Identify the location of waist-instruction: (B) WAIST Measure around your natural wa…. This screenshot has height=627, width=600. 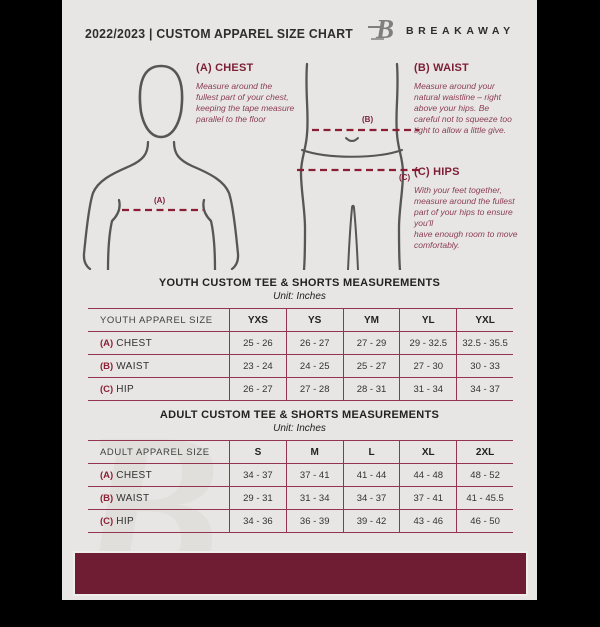
(465, 99).